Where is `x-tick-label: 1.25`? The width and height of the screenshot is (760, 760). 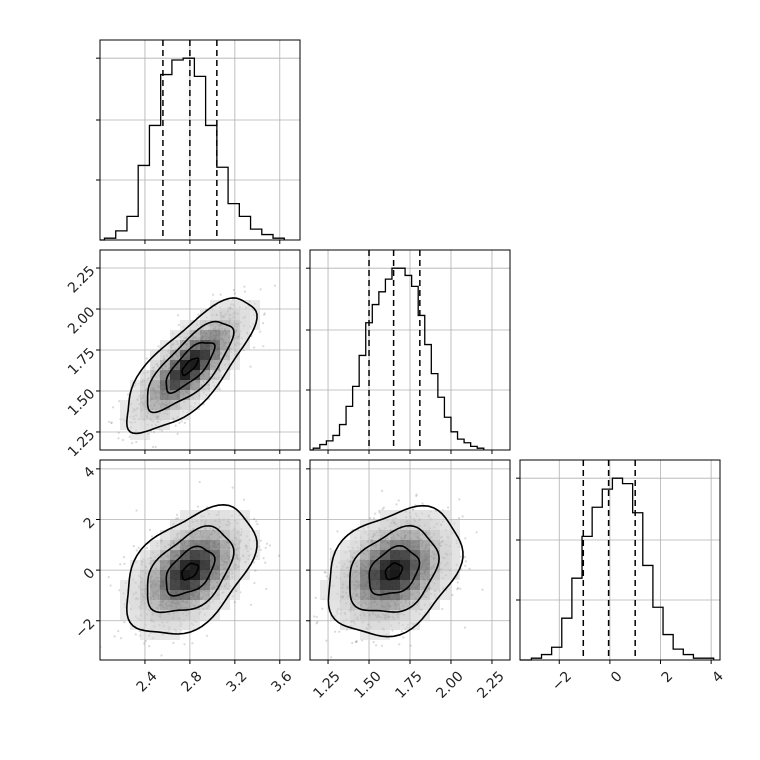
x-tick-label: 1.25 is located at coordinates (326, 684).